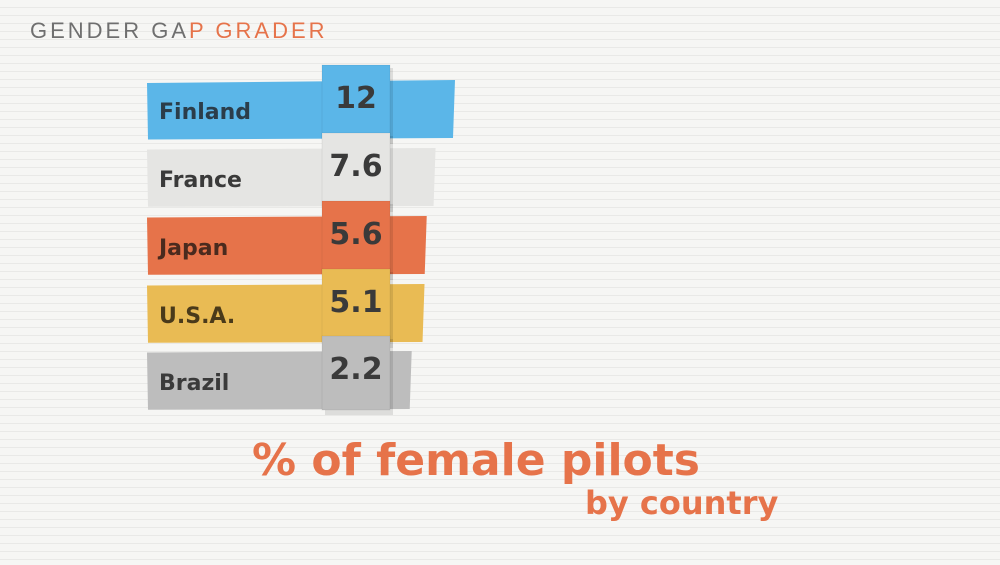 Image resolution: width=1000 pixels, height=565 pixels. What do you see at coordinates (355, 302) in the screenshot?
I see `value-label: 5.1` at bounding box center [355, 302].